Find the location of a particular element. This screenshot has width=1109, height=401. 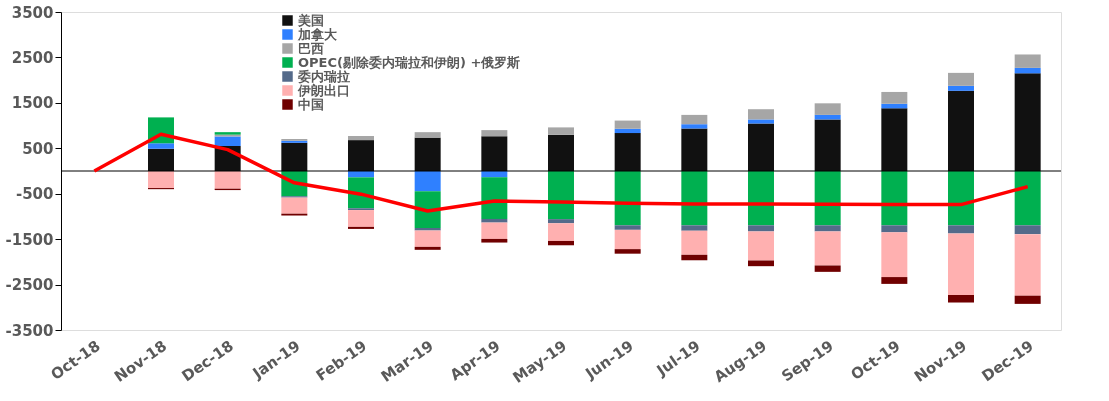

y-tick-label: -2500 is located at coordinates (29, 285).